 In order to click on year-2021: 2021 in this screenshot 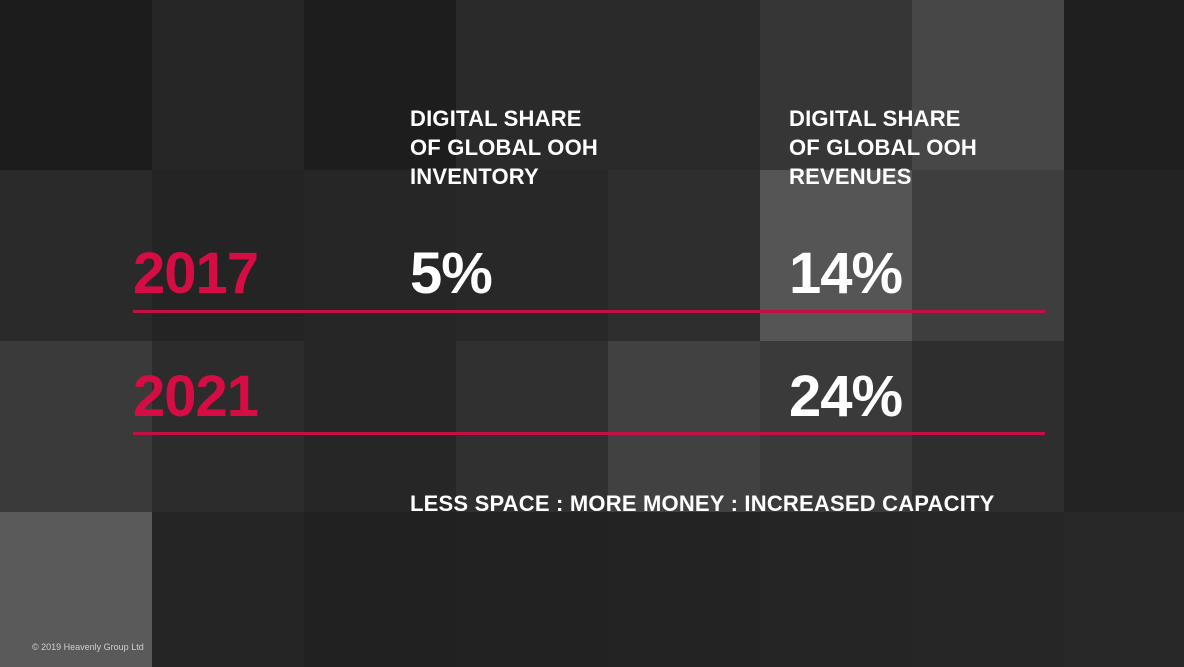, I will do `click(196, 396)`.